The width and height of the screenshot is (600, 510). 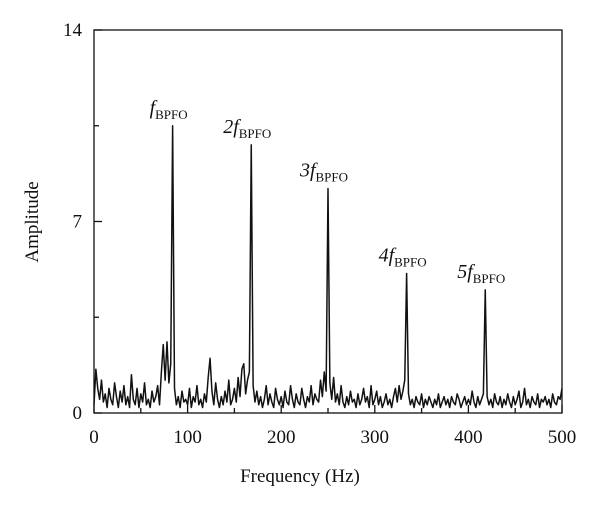 I want to click on peak-annotation: 3fBPFO, so click(x=323, y=172).